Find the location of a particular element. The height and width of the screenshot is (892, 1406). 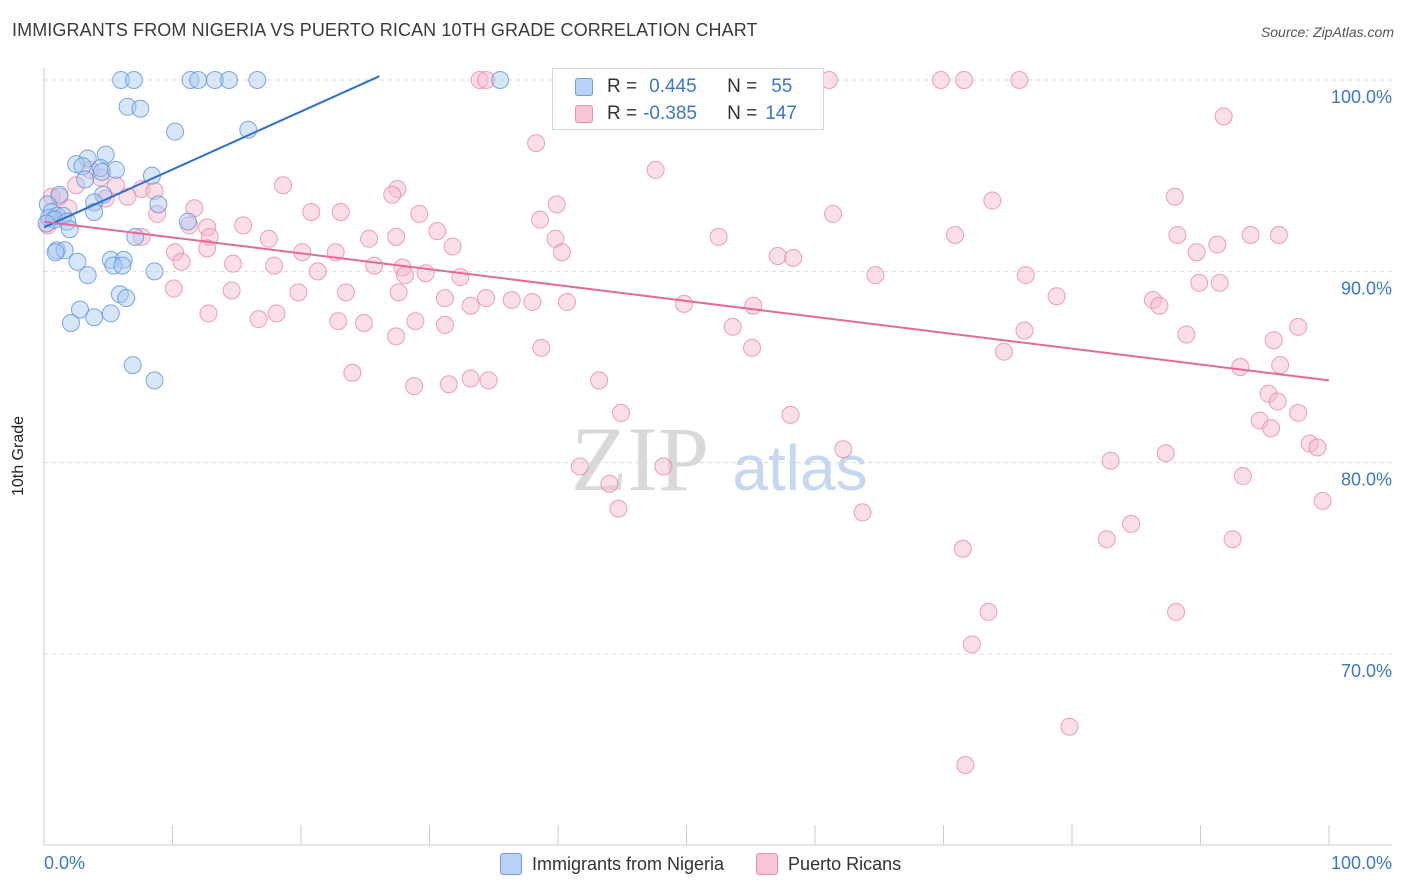

legend-item-nigeria: Immigrants from Nigeria is located at coordinates (612, 864).